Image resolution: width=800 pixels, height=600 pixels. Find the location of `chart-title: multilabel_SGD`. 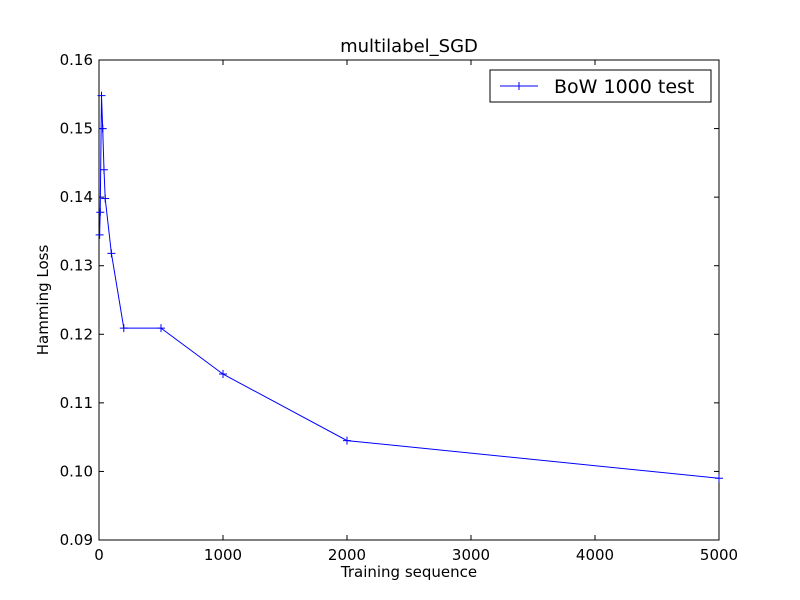

chart-title: multilabel_SGD is located at coordinates (409, 46).